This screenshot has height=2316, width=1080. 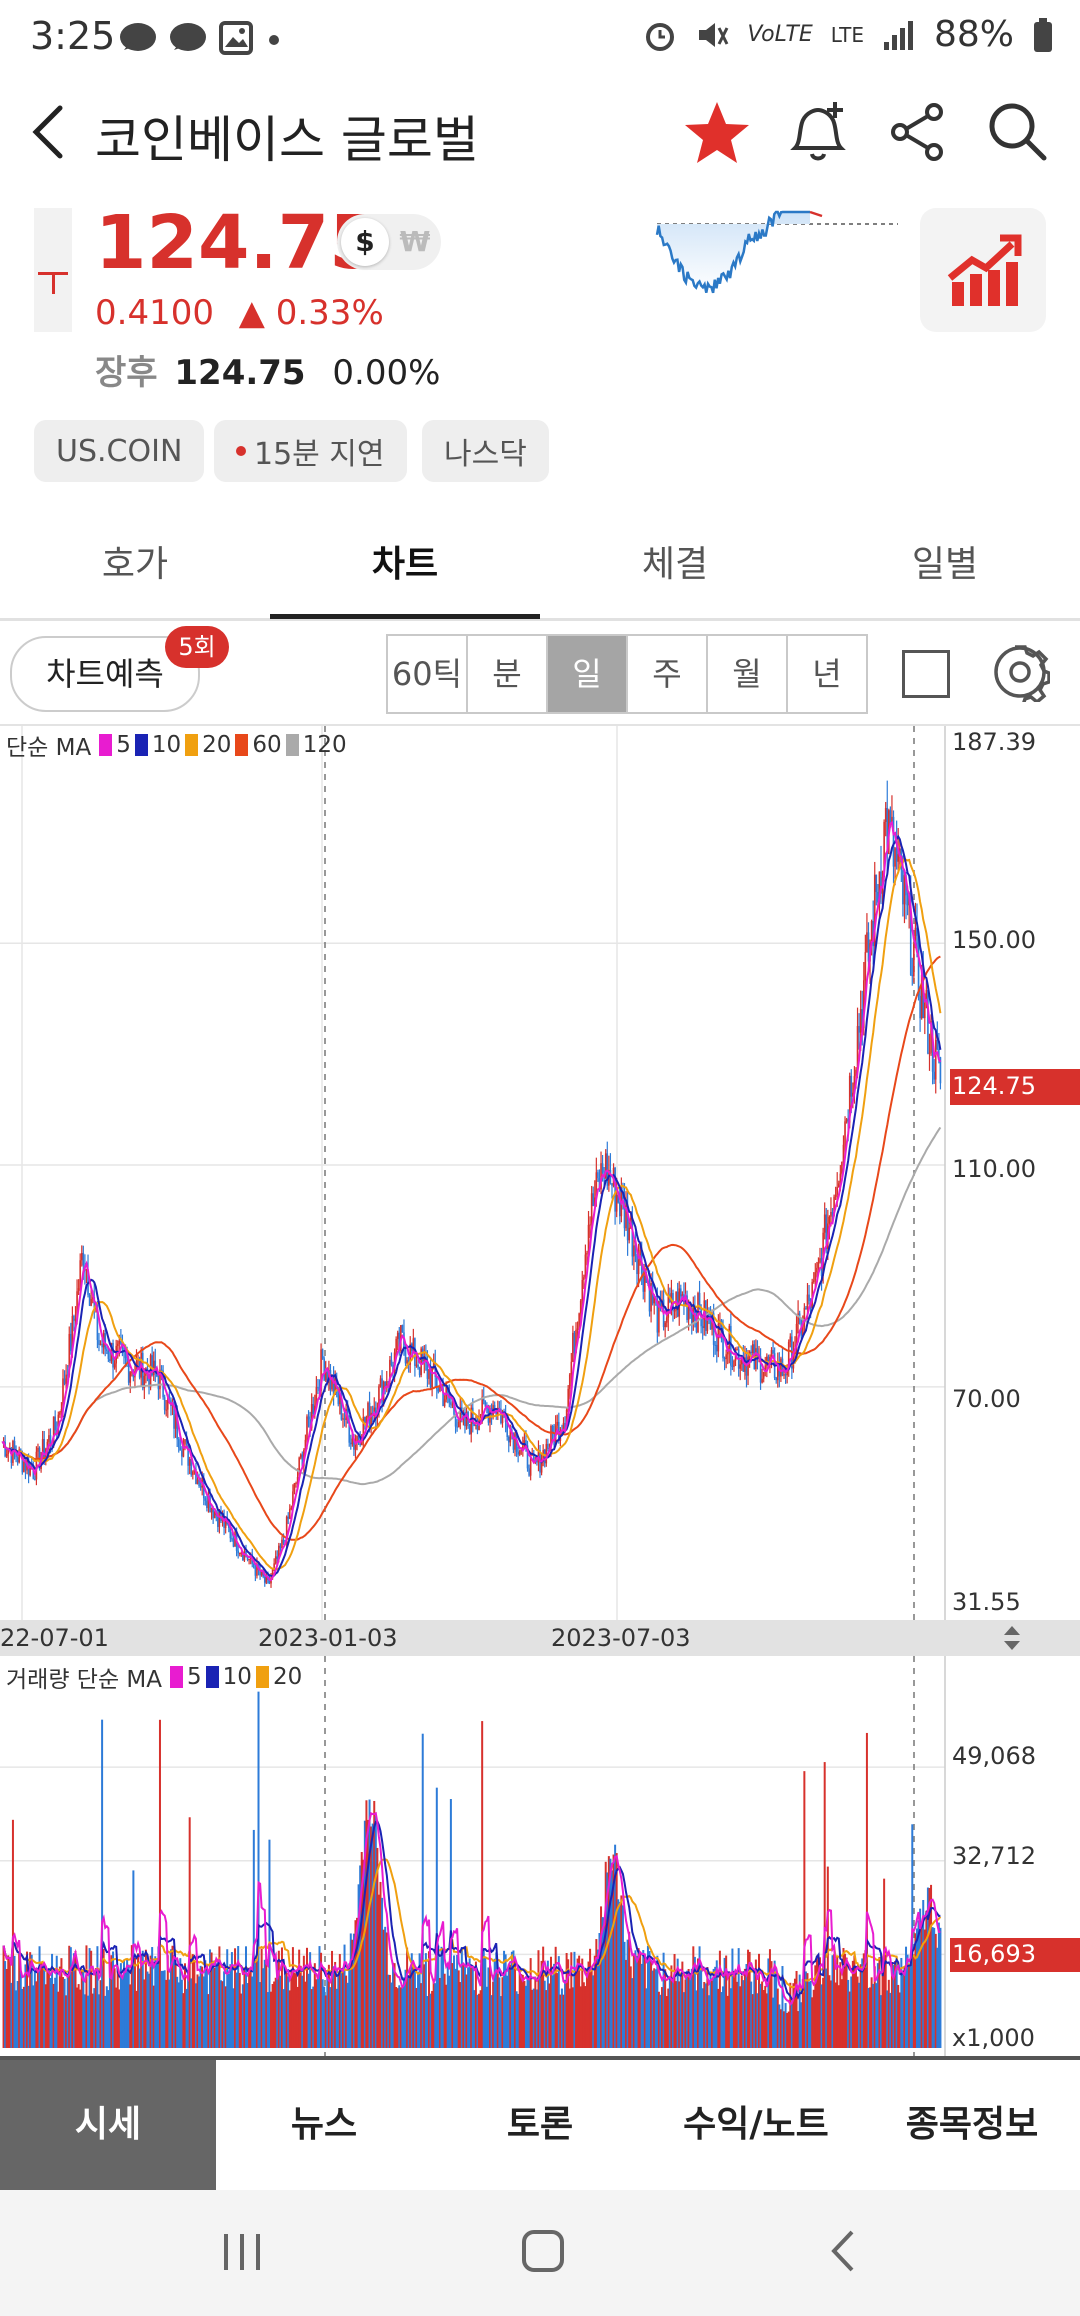 What do you see at coordinates (105, 674) in the screenshot?
I see `chart-predict-button: 차트예측` at bounding box center [105, 674].